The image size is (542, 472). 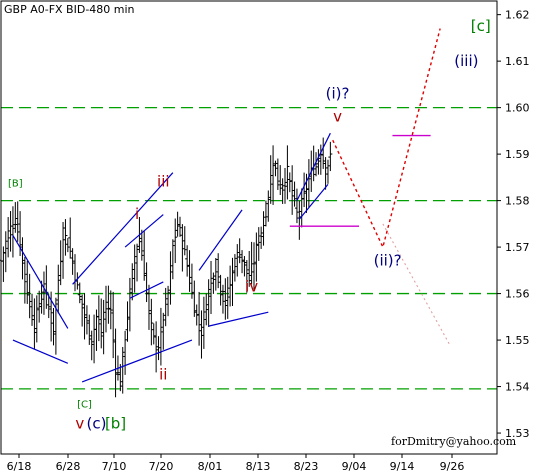 What do you see at coordinates (517, 108) in the screenshot?
I see `y-tick-label: 1.60` at bounding box center [517, 108].